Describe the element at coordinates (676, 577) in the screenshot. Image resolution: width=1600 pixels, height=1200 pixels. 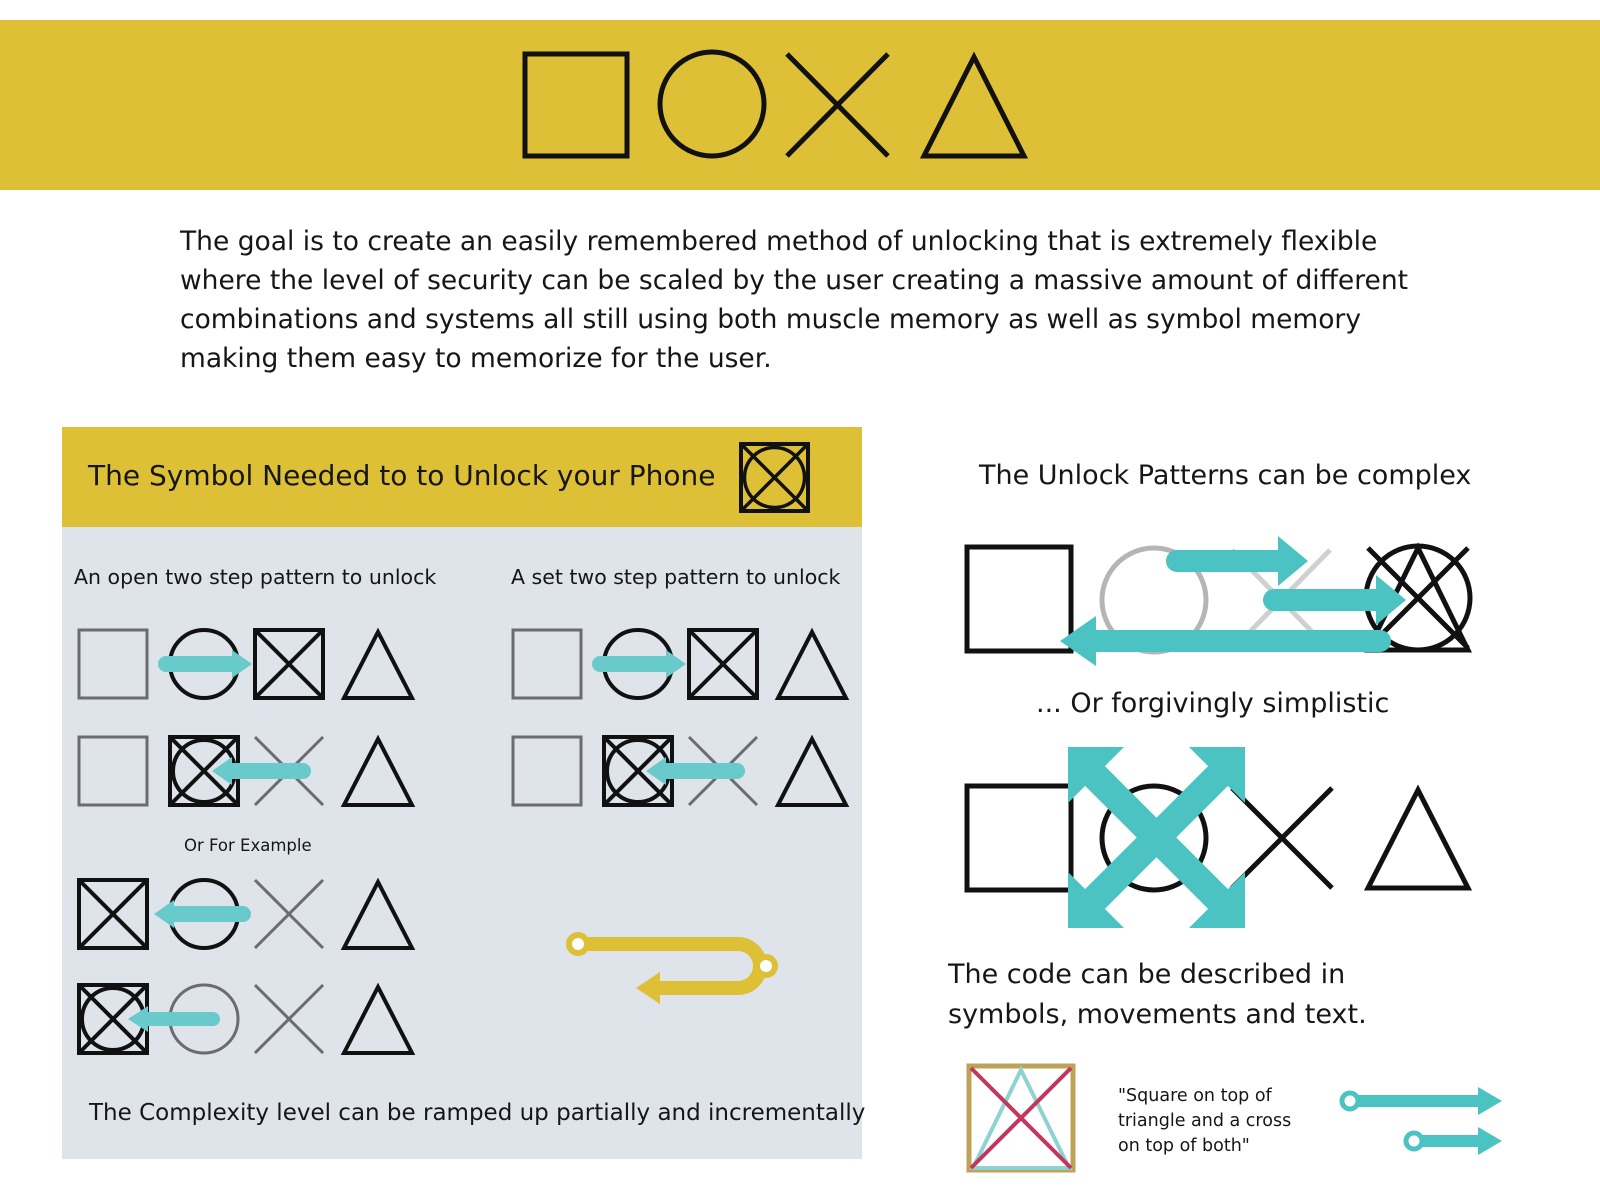
I see `set-pattern-label: A set two step pattern to unlock` at that location.